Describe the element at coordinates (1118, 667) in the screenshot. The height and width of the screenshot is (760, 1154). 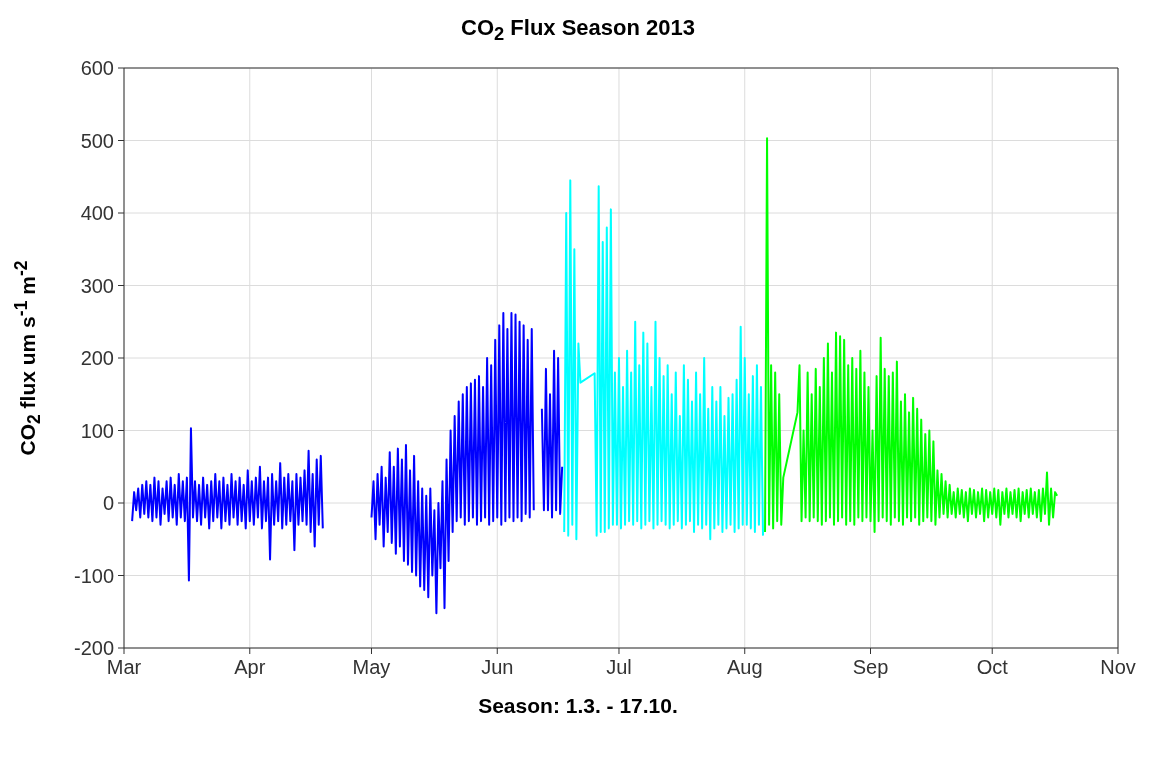
I see `x-tick-label: Nov` at that location.